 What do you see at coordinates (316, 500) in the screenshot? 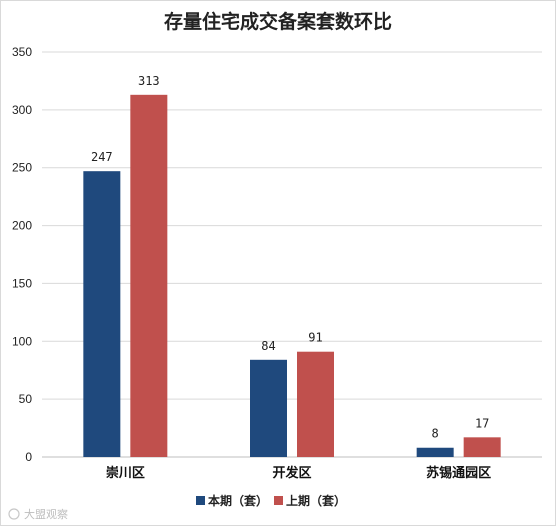
I see `legend-label: 上期（套）` at bounding box center [316, 500].